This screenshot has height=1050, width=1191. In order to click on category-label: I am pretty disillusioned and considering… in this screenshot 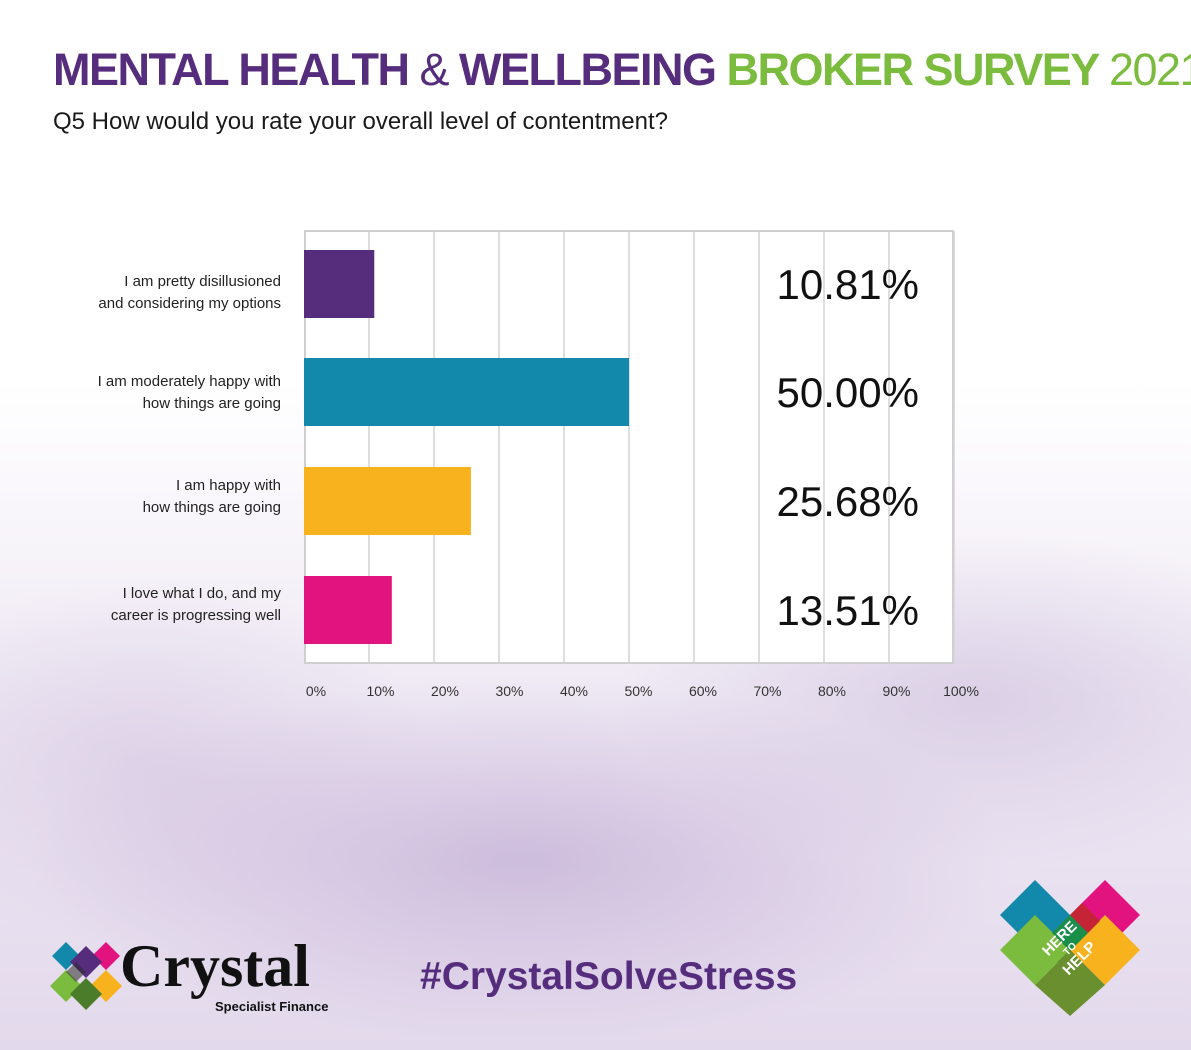, I will do `click(151, 293)`.